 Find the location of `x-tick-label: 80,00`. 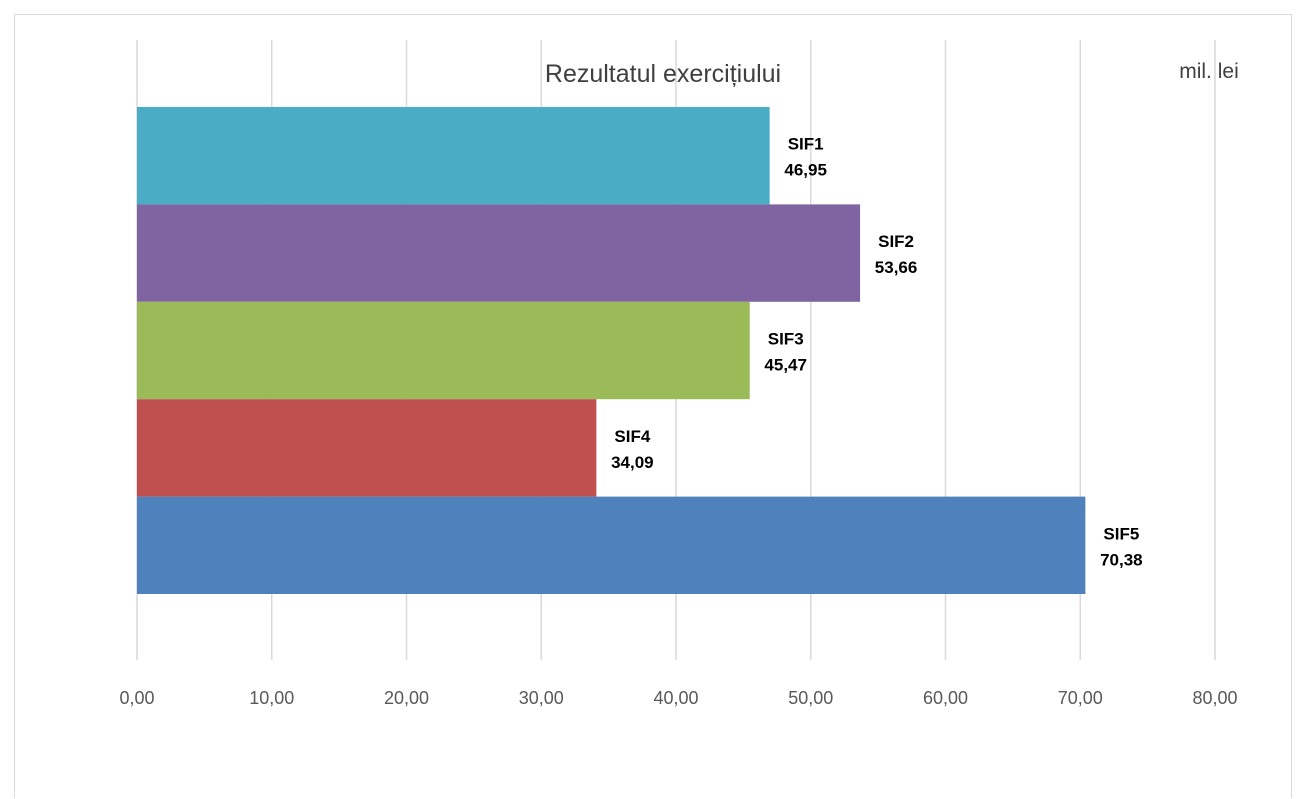

x-tick-label: 80,00 is located at coordinates (1214, 698).